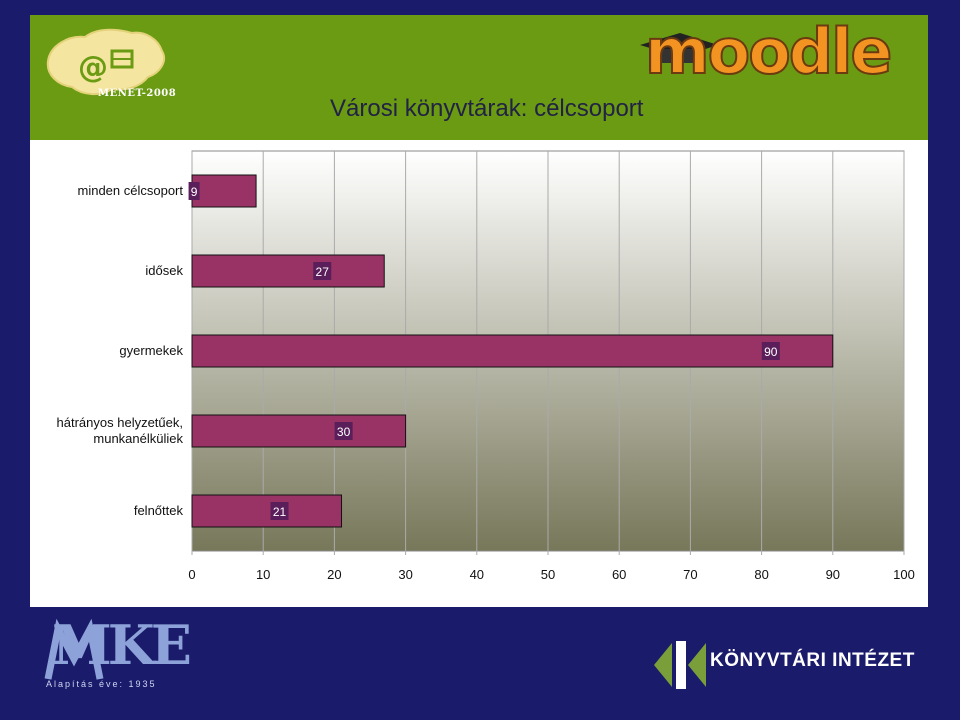  I want to click on x-tick-label: 20, so click(334, 574).